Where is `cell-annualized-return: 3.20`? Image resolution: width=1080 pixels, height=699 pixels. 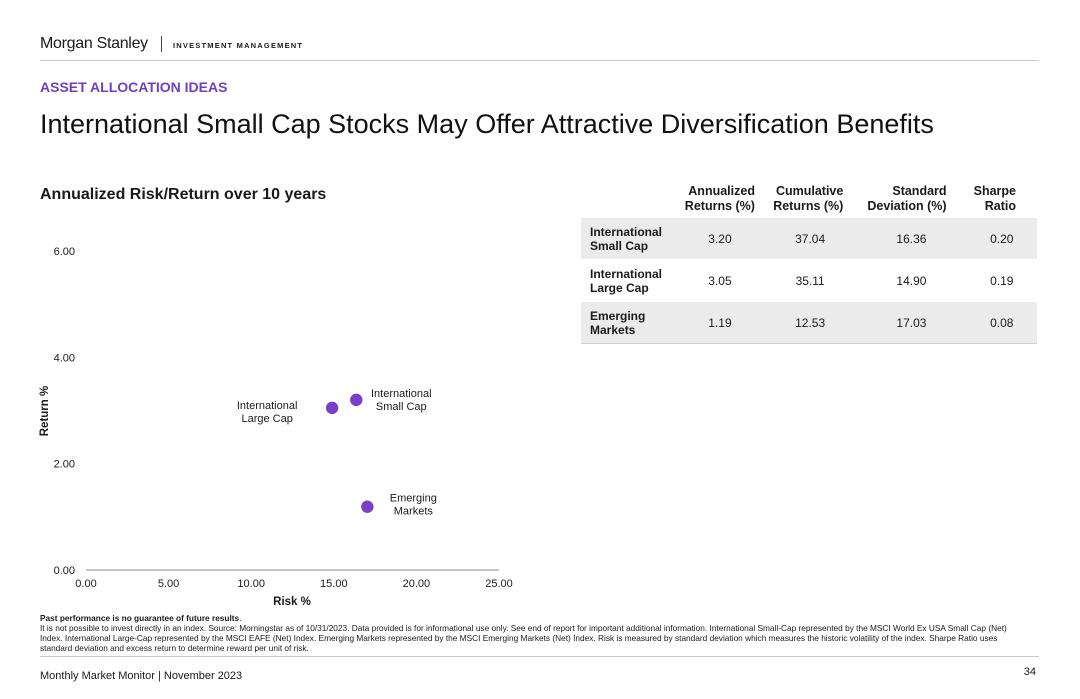 cell-annualized-return: 3.20 is located at coordinates (720, 239).